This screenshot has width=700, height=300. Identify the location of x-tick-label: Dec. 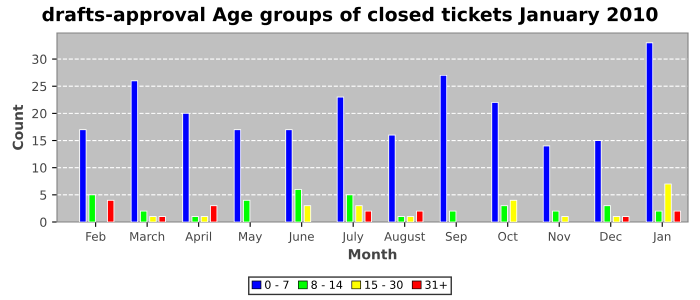
(611, 236).